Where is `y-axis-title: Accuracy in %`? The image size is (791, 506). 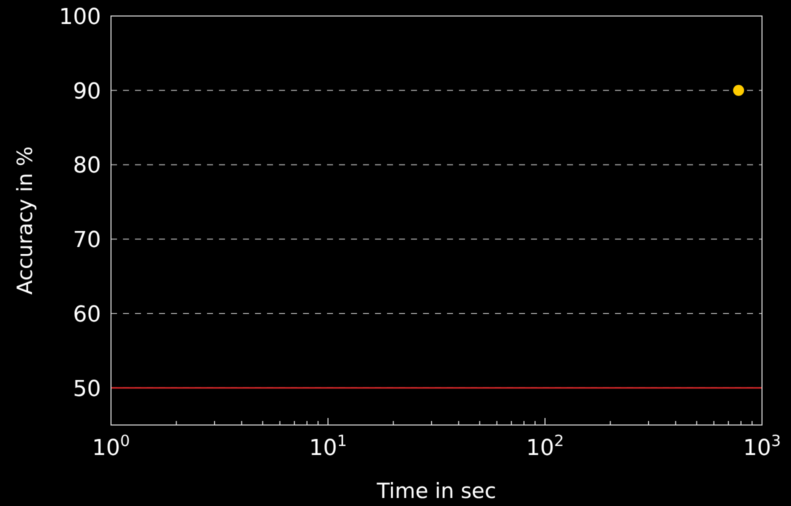
y-axis-title: Accuracy in % is located at coordinates (25, 220).